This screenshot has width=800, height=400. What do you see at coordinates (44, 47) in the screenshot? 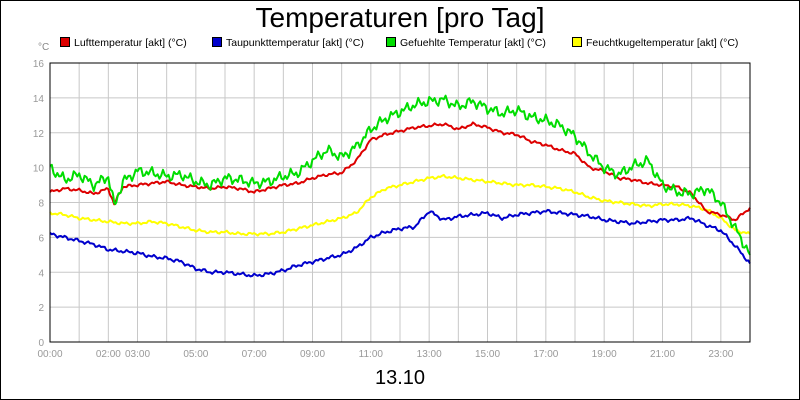
I see `y-unit-label: °C` at bounding box center [44, 47].